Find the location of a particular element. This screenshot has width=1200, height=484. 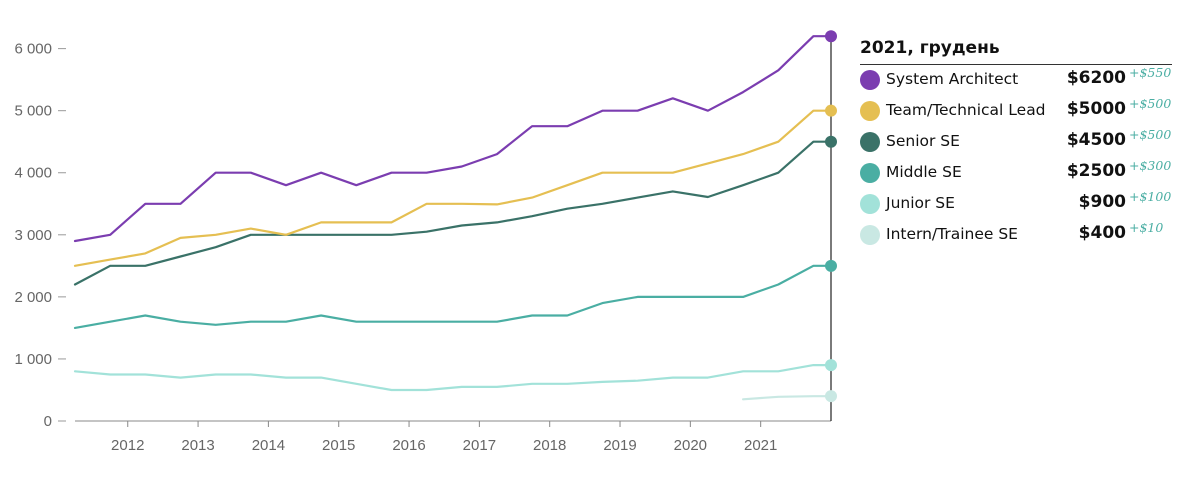

legend-item-junior-se: Junior SE $900 +$100 is located at coordinates (1016, 204).